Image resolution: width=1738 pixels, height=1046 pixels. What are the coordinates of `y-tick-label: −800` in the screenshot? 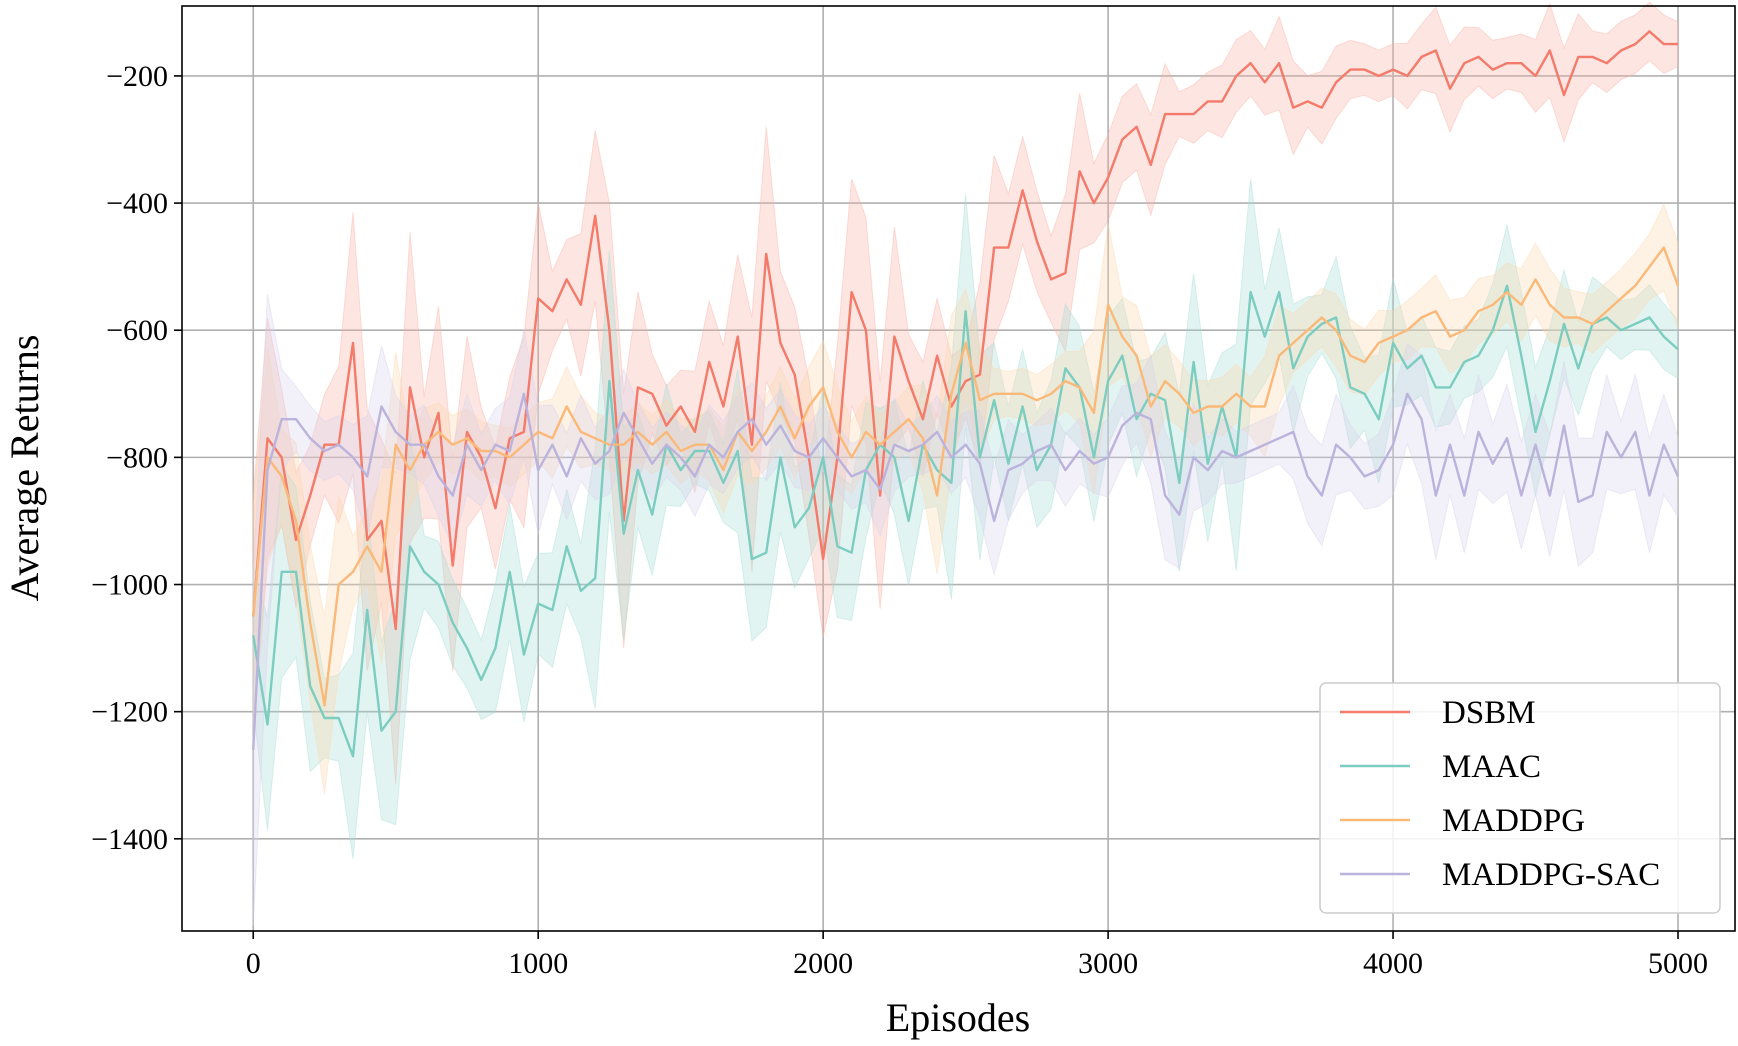 It's located at (137, 457).